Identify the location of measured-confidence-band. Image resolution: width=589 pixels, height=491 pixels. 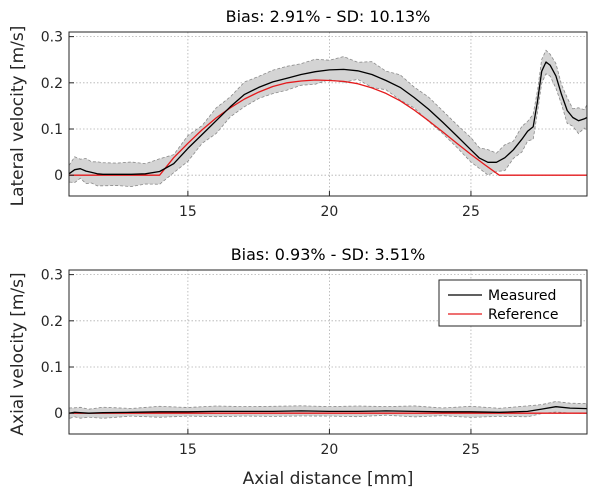
(328, 410).